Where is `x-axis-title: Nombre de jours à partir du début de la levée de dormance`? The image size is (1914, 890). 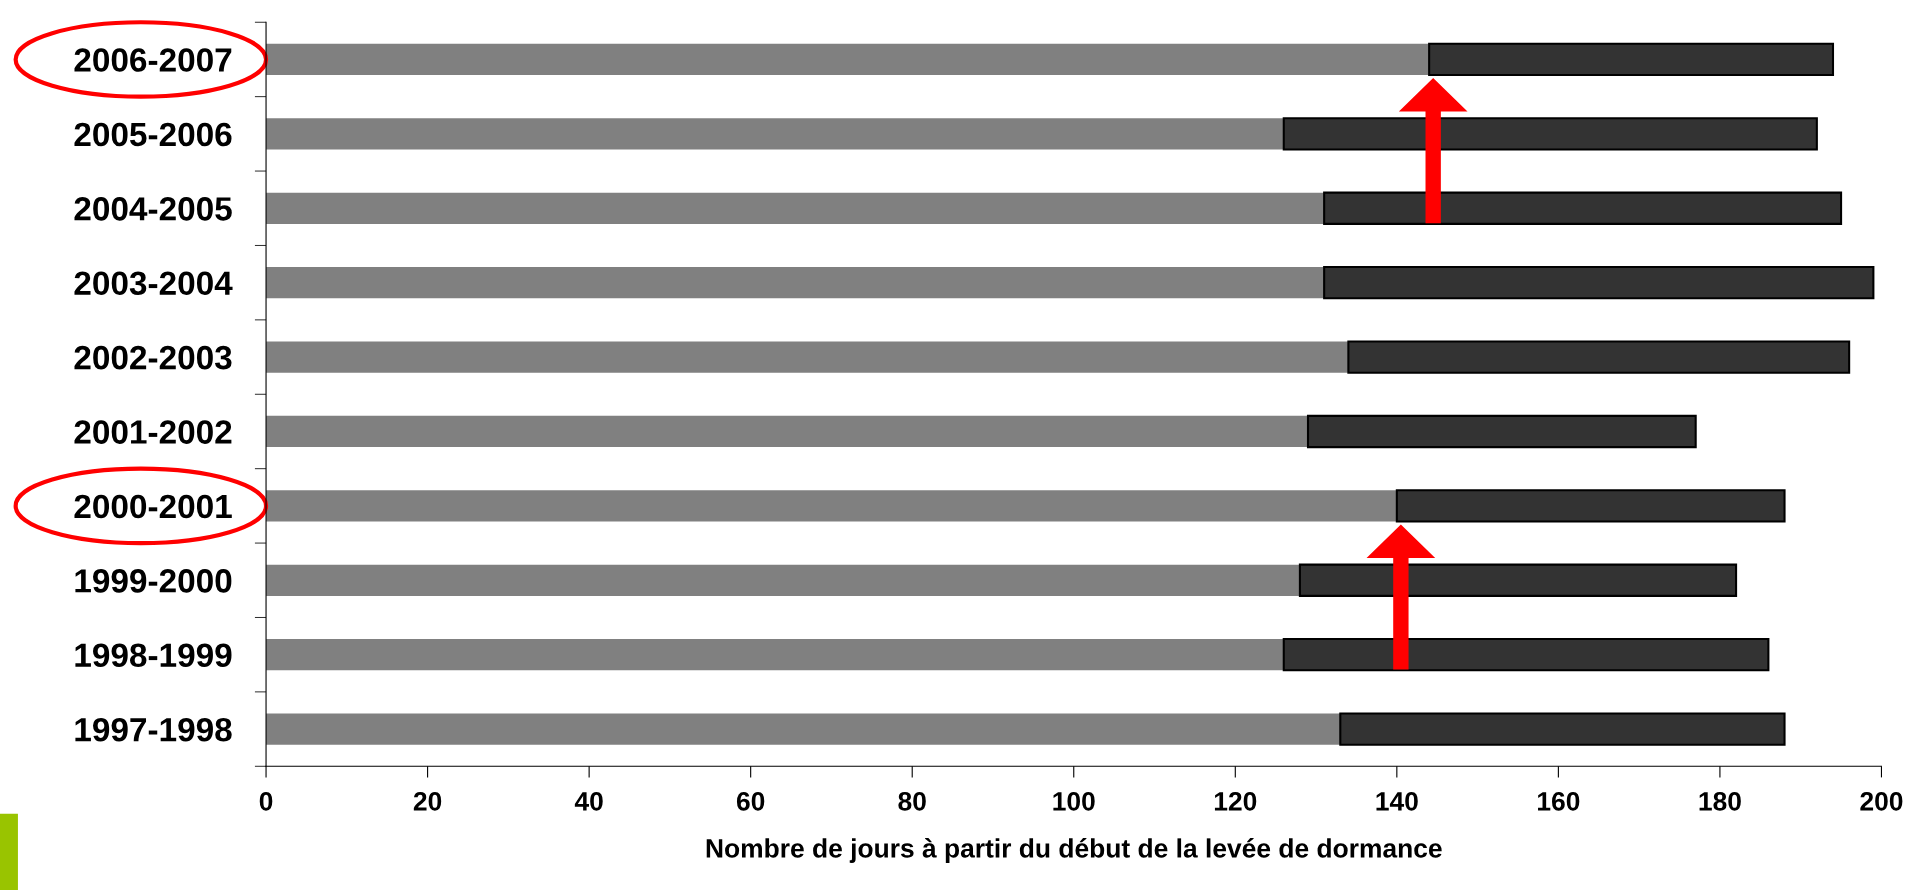 x-axis-title: Nombre de jours à partir du début de la levée de dormance is located at coordinates (1074, 850).